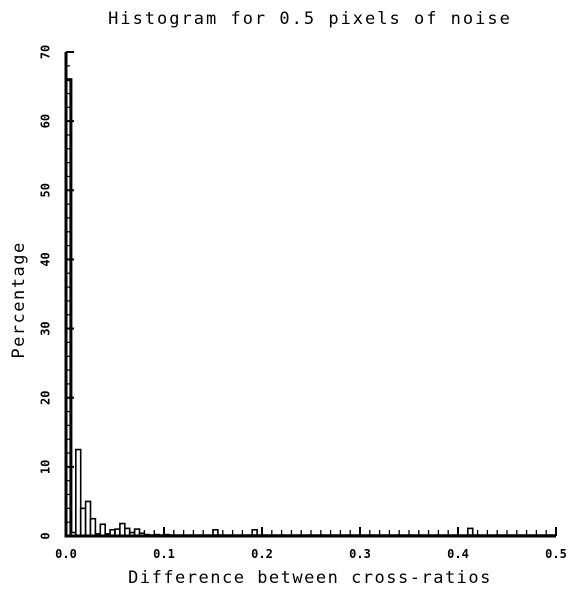 This screenshot has height=594, width=573. I want to click on y-tick-label: 20, so click(46, 397).